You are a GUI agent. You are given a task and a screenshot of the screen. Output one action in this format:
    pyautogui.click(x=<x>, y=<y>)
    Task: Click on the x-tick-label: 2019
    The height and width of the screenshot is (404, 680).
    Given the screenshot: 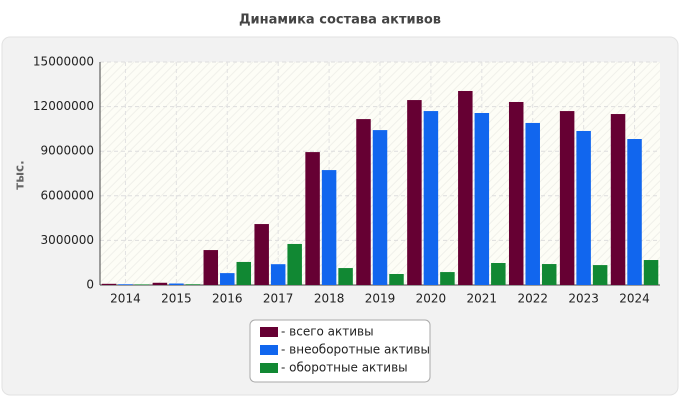 What is the action you would take?
    pyautogui.click(x=380, y=299)
    